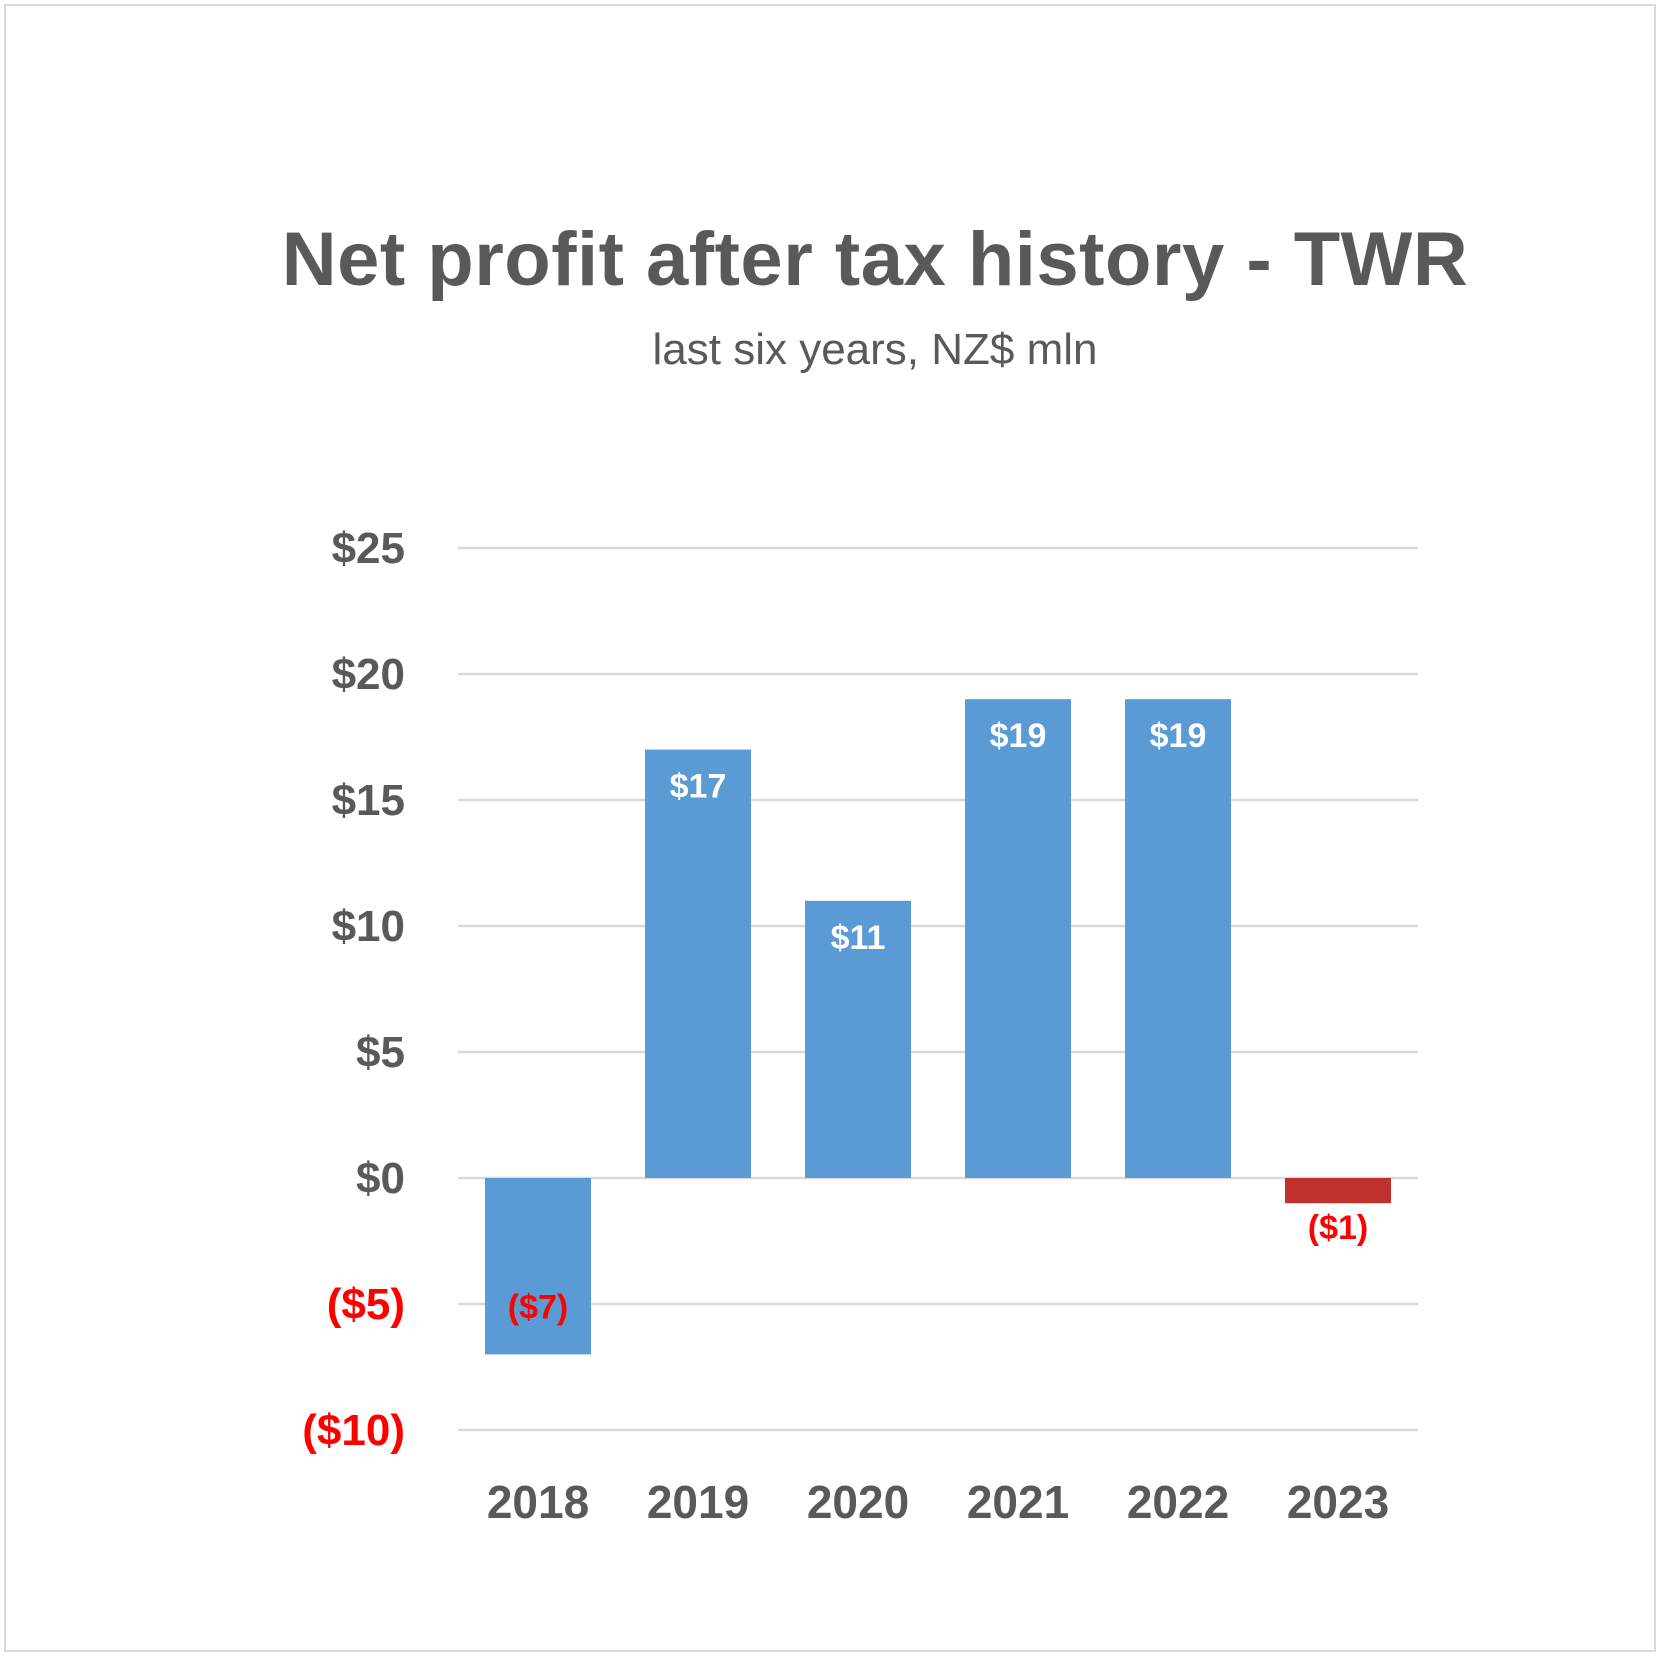 This screenshot has width=1663, height=1659. I want to click on y-tick-label: $5, so click(380, 1052).